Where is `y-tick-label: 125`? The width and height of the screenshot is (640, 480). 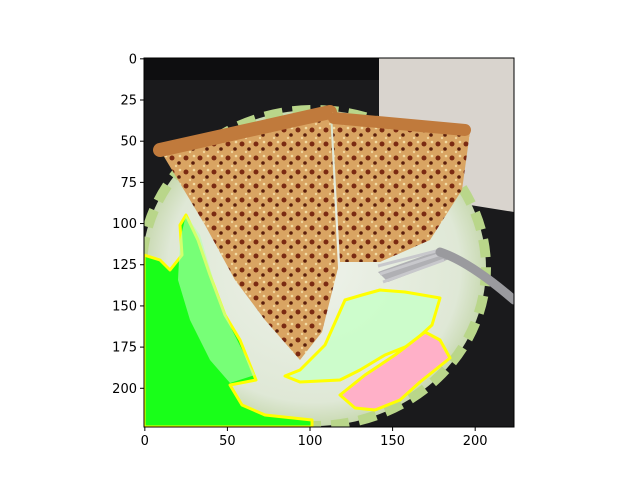
y-tick-label: 125 is located at coordinates (124, 265).